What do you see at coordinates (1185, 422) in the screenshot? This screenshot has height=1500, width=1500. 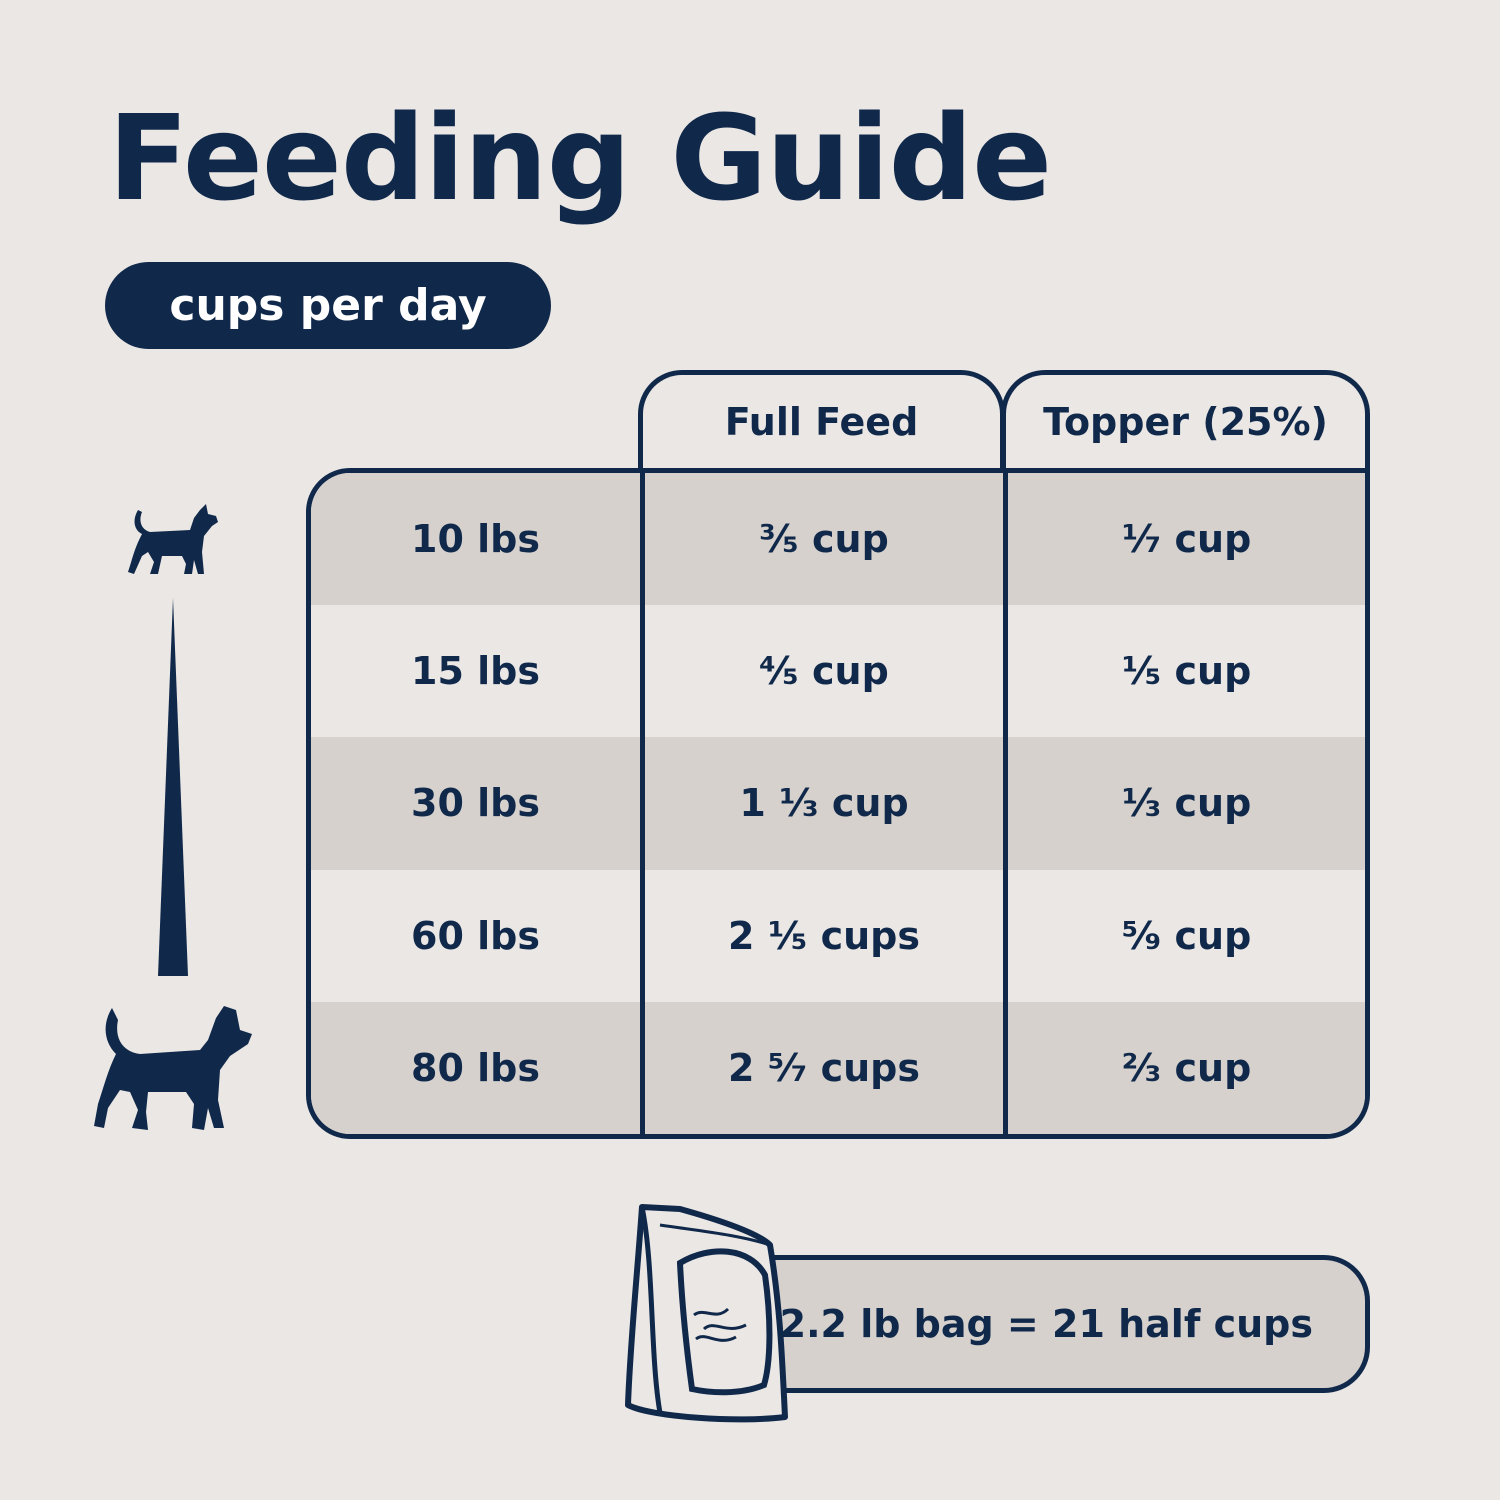 I see `header-topper: Topper (25%)` at bounding box center [1185, 422].